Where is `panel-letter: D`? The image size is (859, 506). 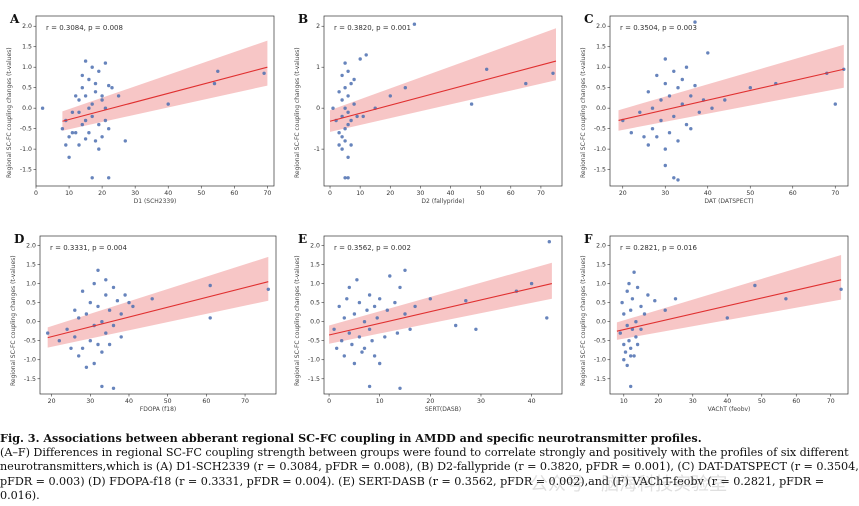 panel-letter: D is located at coordinates (19, 239).